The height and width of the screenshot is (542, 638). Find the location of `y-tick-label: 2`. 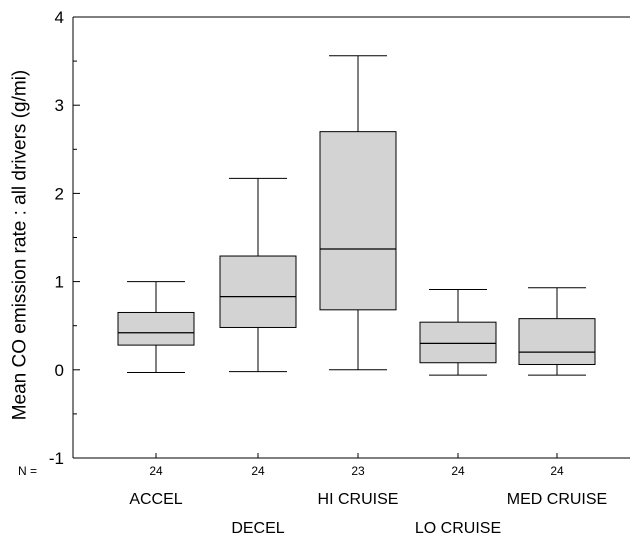

y-tick-label: 2 is located at coordinates (59, 193).